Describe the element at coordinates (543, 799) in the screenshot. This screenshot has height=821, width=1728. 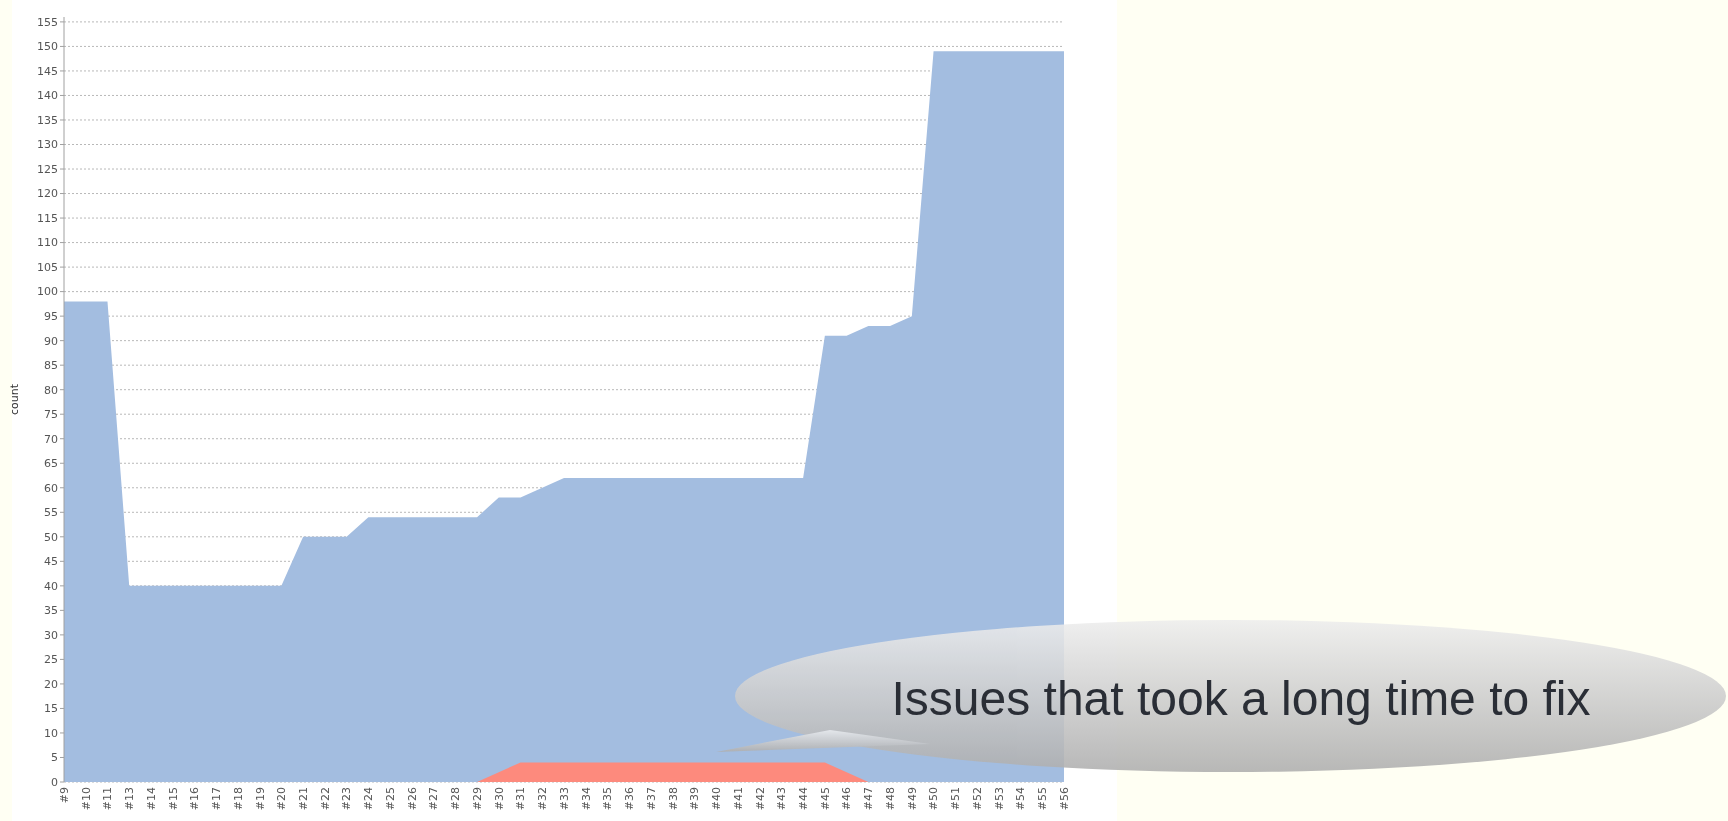
I see `x-tick-label: #32` at that location.